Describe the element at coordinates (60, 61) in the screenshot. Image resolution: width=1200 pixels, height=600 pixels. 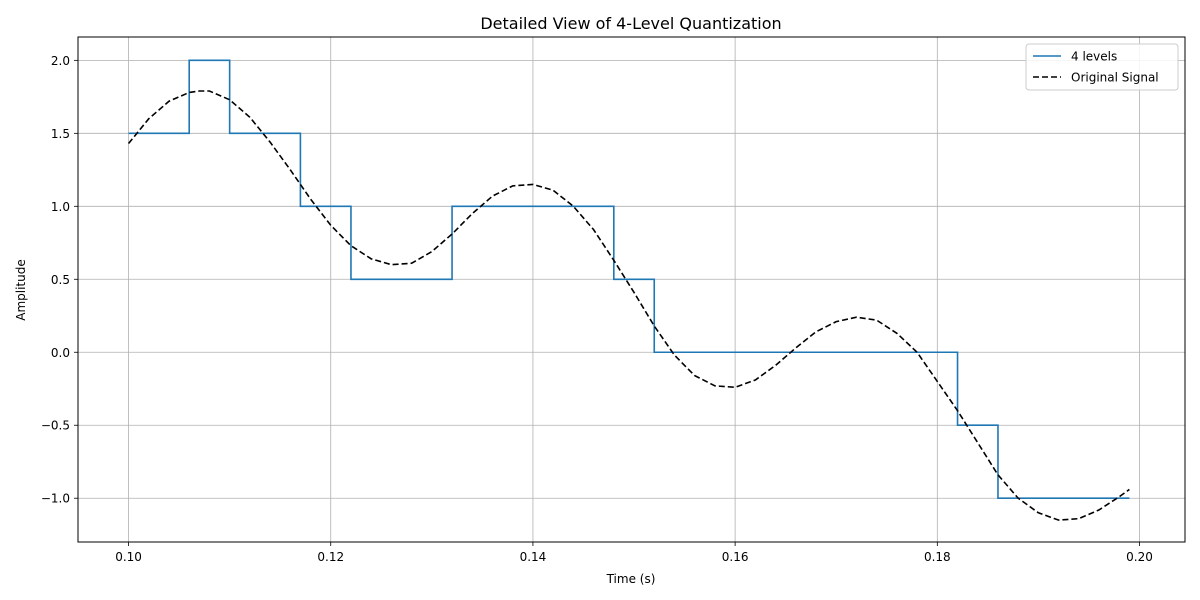
I see `y-tick-label: 2.0` at that location.